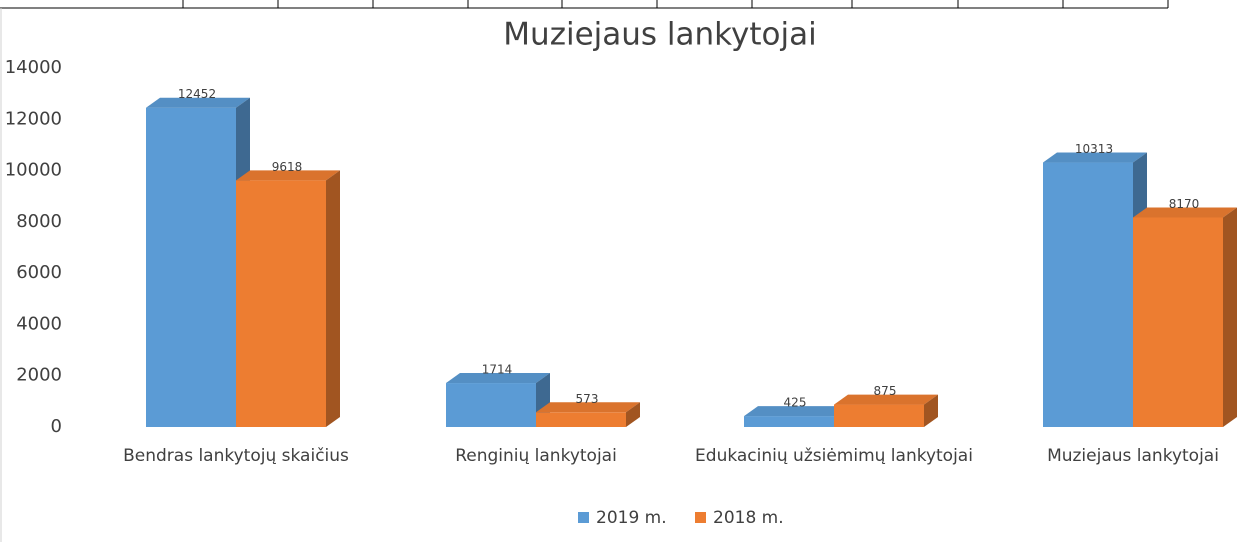 The image size is (1240, 542). What do you see at coordinates (39, 221) in the screenshot?
I see `y-tick-label: 8000` at bounding box center [39, 221].